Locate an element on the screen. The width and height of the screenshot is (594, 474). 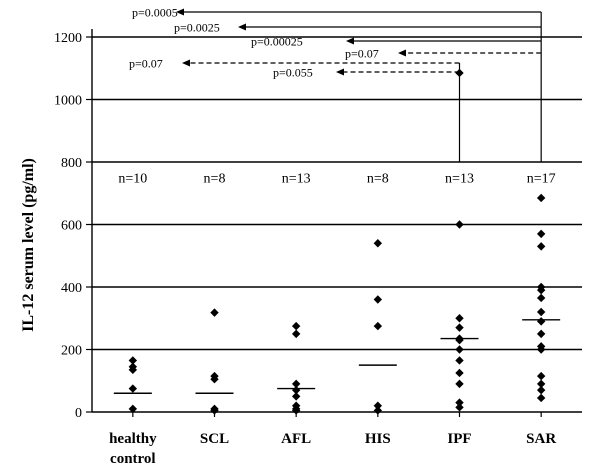
category-label: healthy is located at coordinates (133, 439).